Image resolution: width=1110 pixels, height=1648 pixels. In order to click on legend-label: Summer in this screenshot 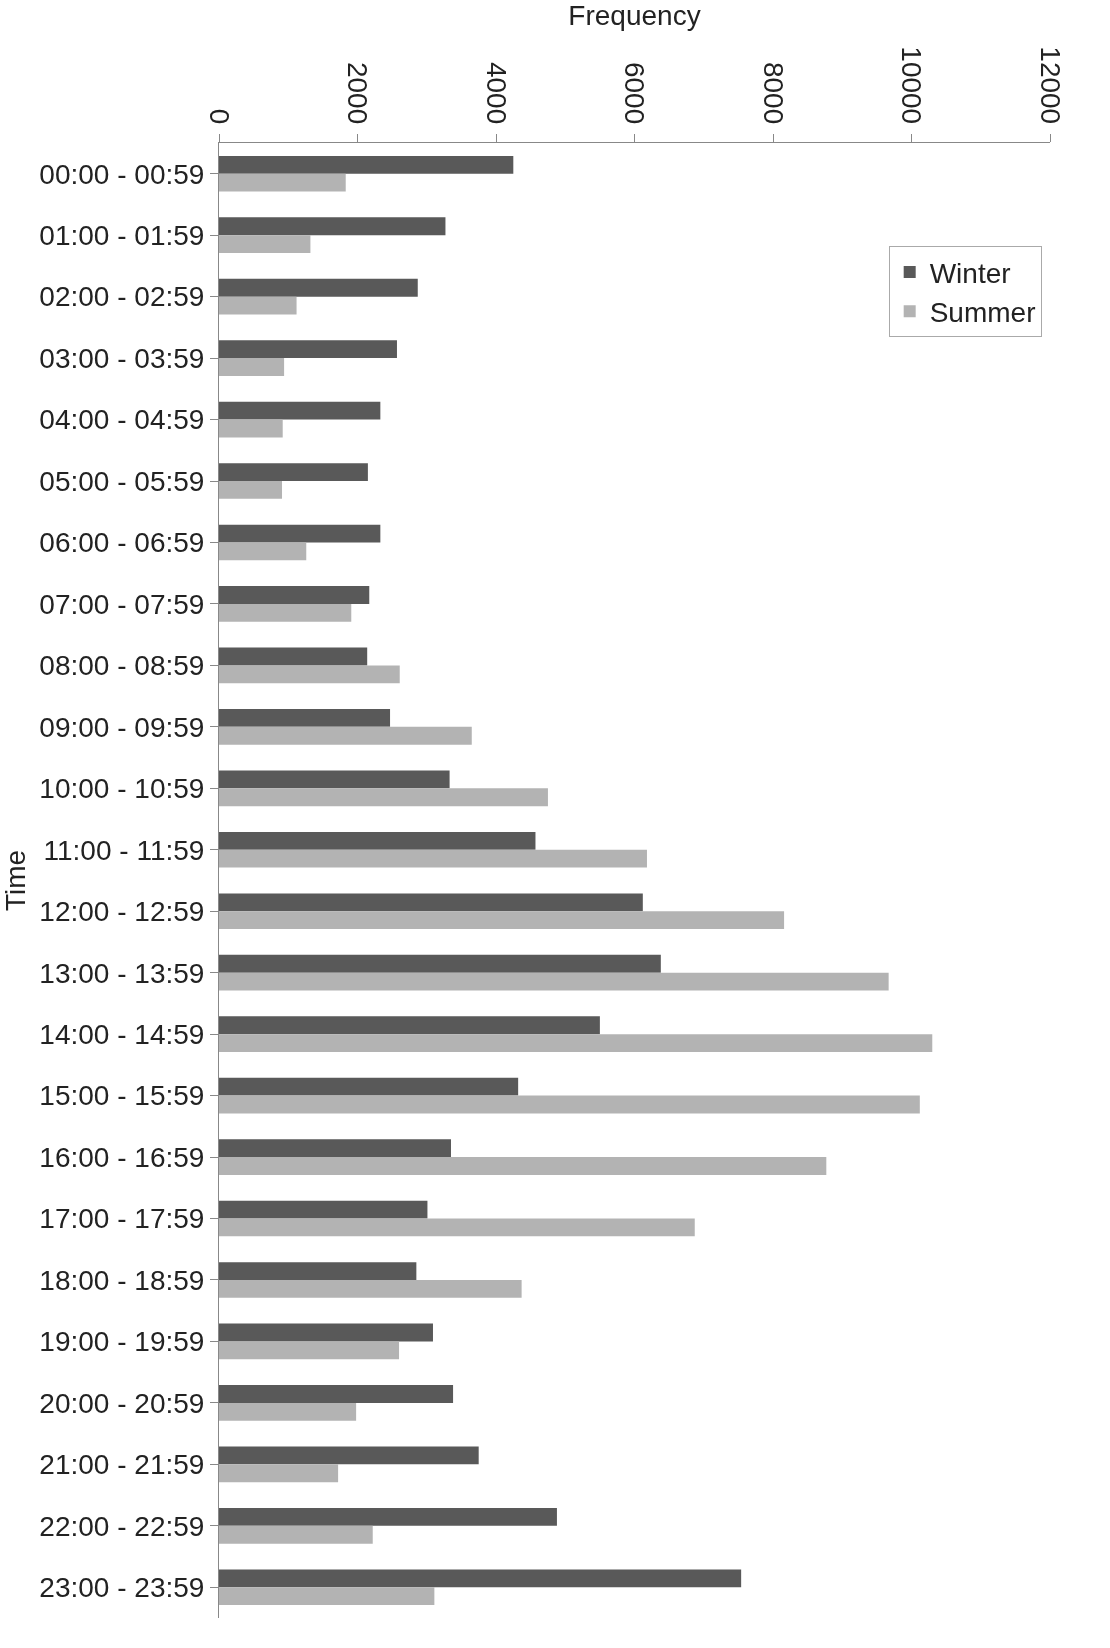, I will do `click(982, 313)`.